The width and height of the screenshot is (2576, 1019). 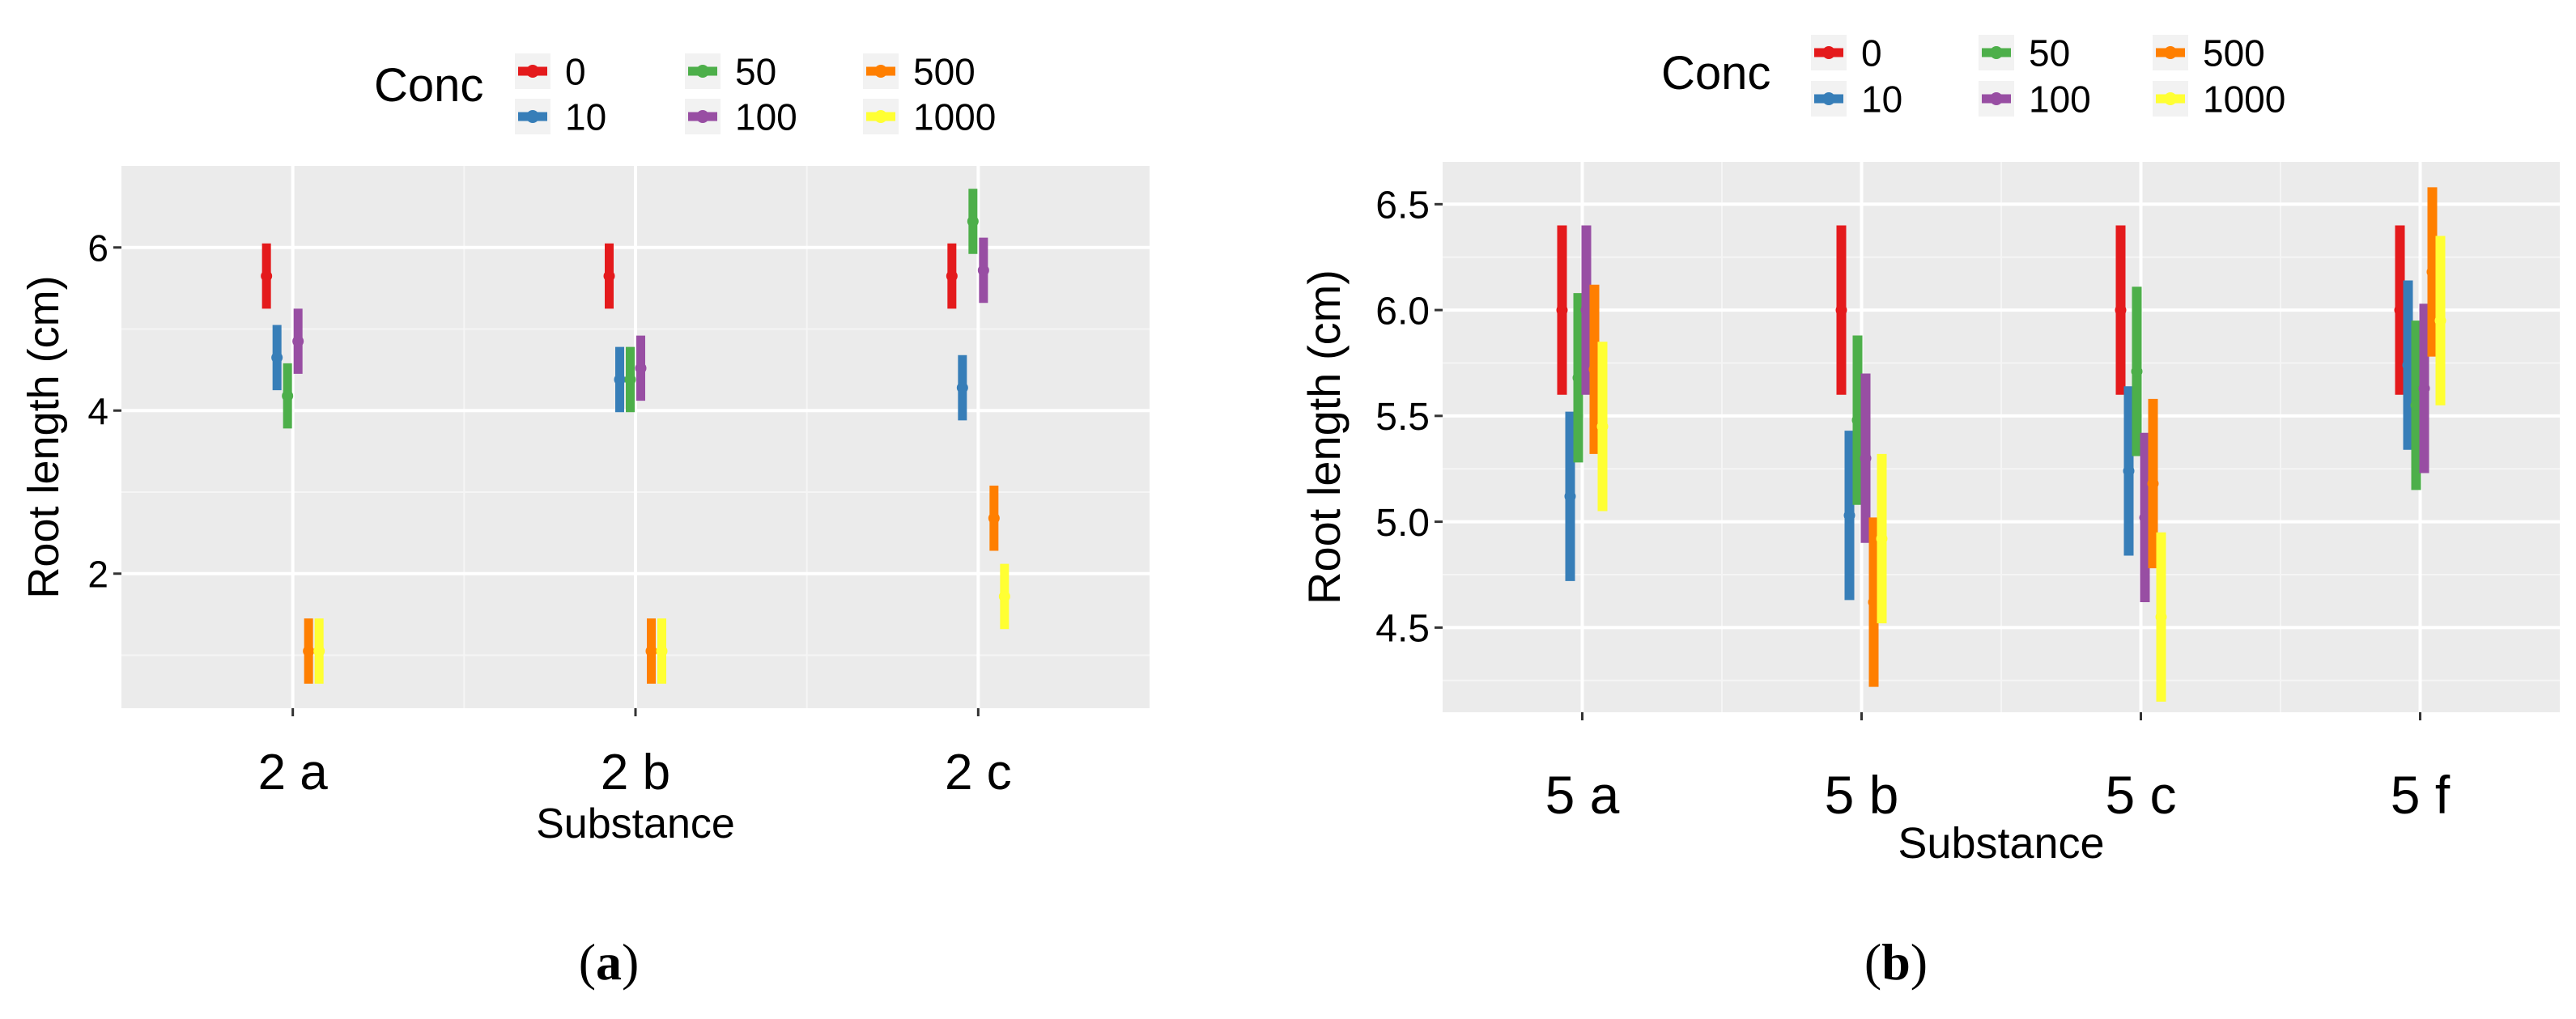 I want to click on chart-b-legend-label-500: 500, so click(x=2234, y=53).